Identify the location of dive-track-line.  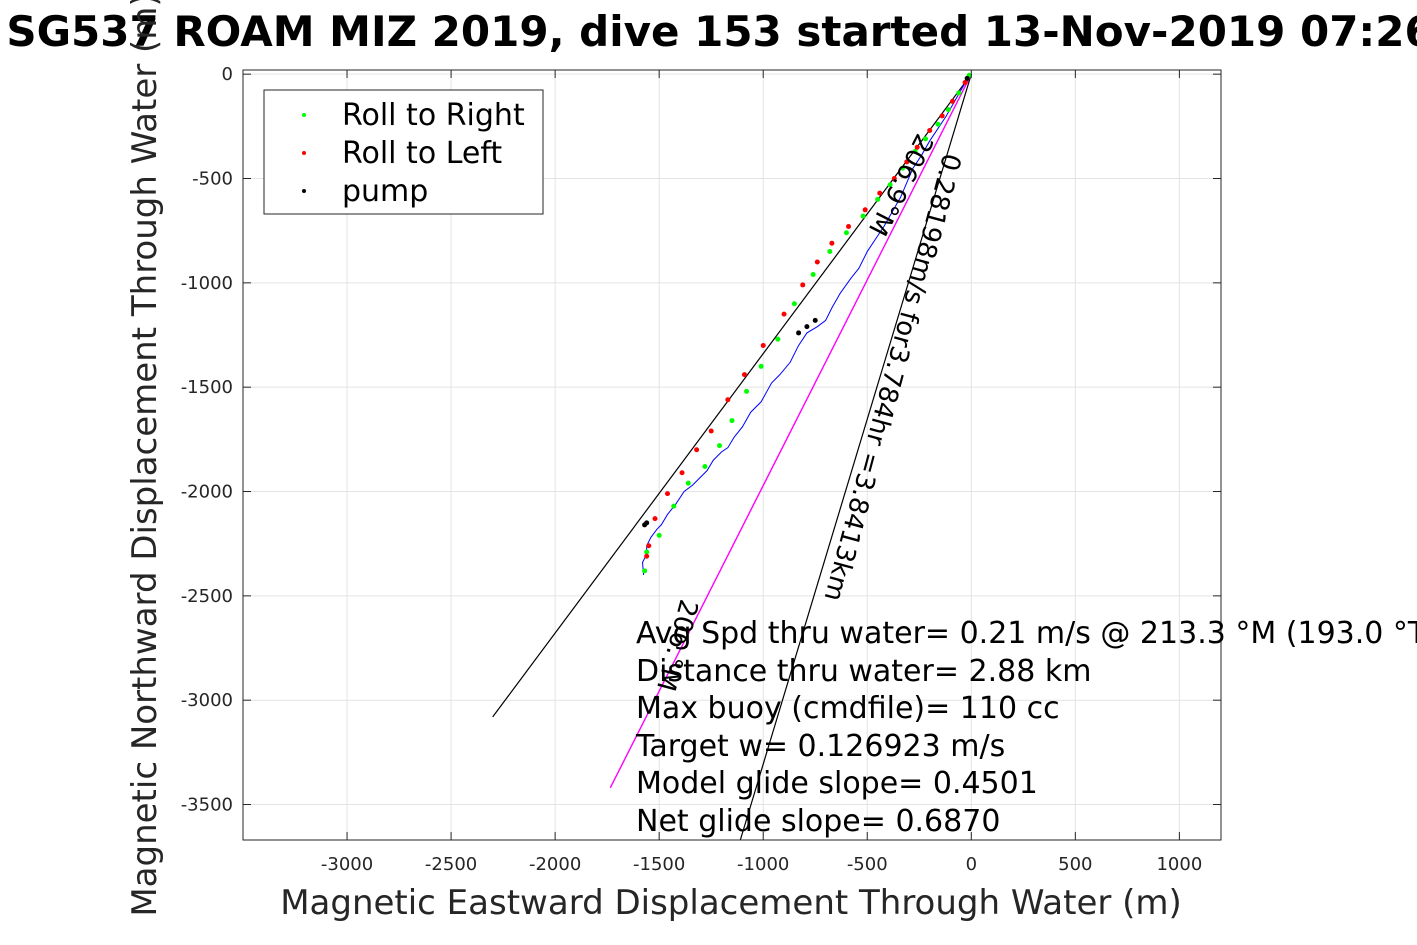
(807, 324).